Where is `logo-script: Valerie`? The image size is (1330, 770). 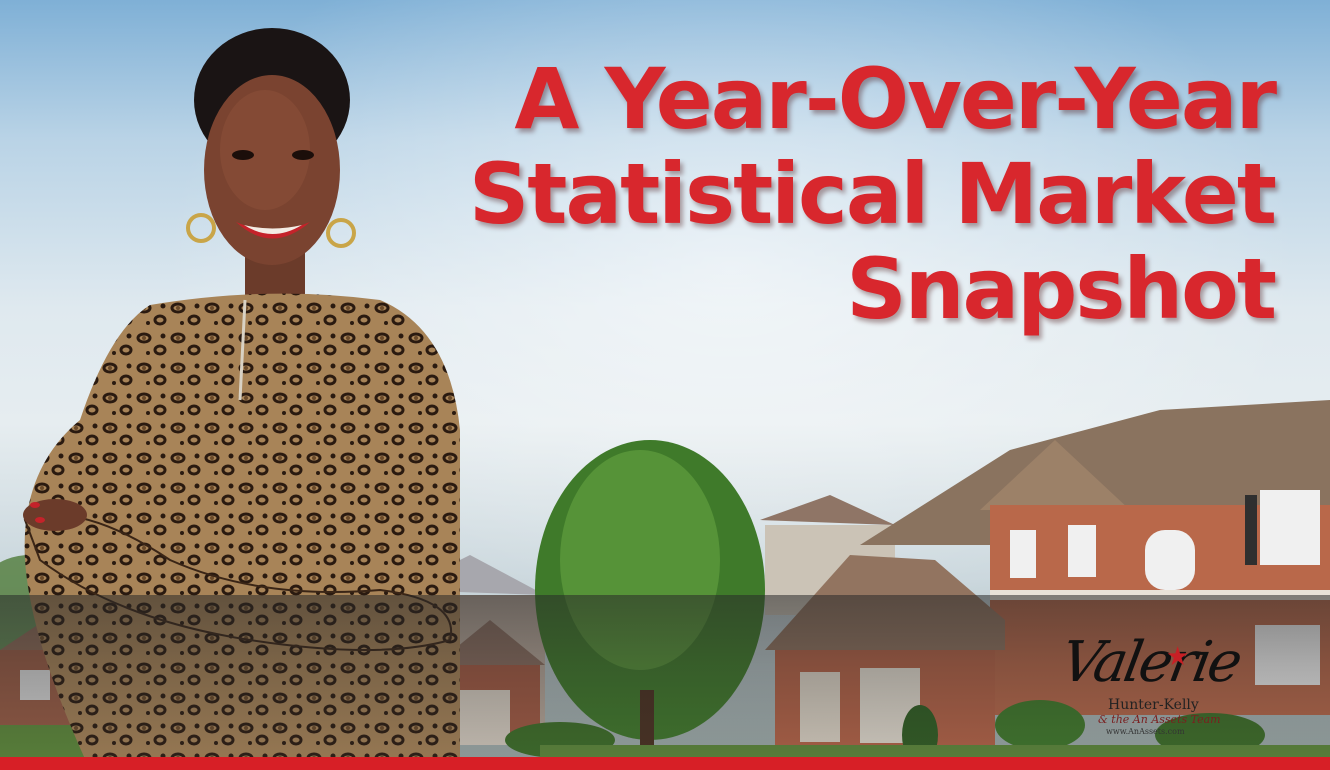
logo-script: Valerie is located at coordinates (1150, 662).